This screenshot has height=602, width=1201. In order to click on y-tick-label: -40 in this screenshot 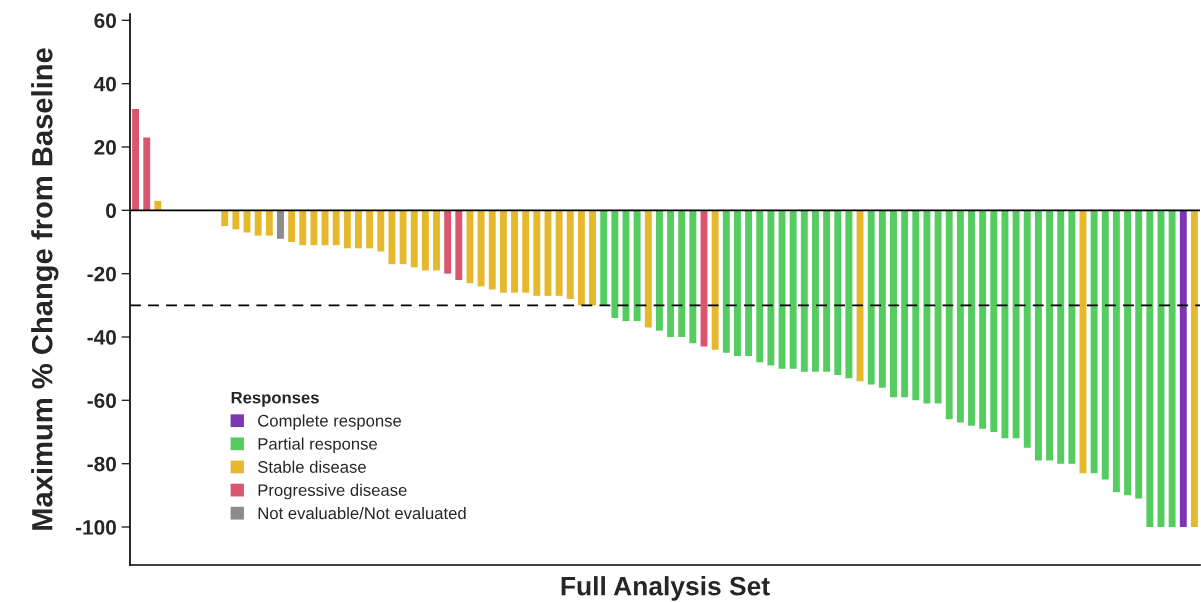, I will do `click(101, 337)`.